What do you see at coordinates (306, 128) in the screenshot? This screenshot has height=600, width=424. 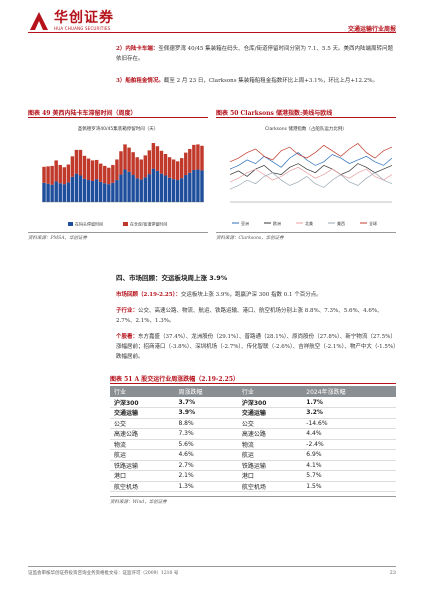 I see `fig50-inner-title: Clarksons 储港指数（占船队运力比例）` at bounding box center [306, 128].